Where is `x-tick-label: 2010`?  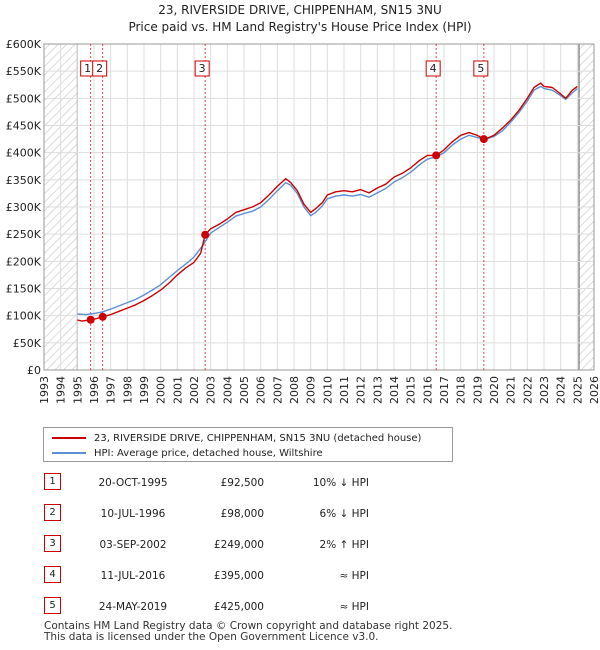 x-tick-label: 2010 is located at coordinates (327, 390).